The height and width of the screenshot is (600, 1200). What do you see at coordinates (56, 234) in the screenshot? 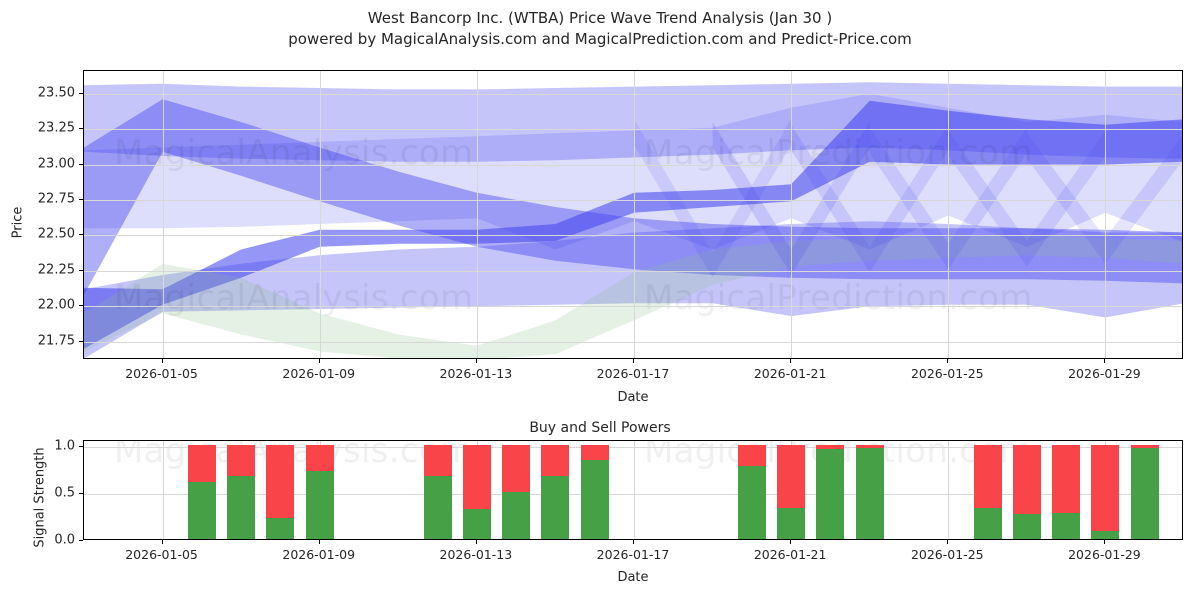
I see `price-y-tick: 22.50` at bounding box center [56, 234].